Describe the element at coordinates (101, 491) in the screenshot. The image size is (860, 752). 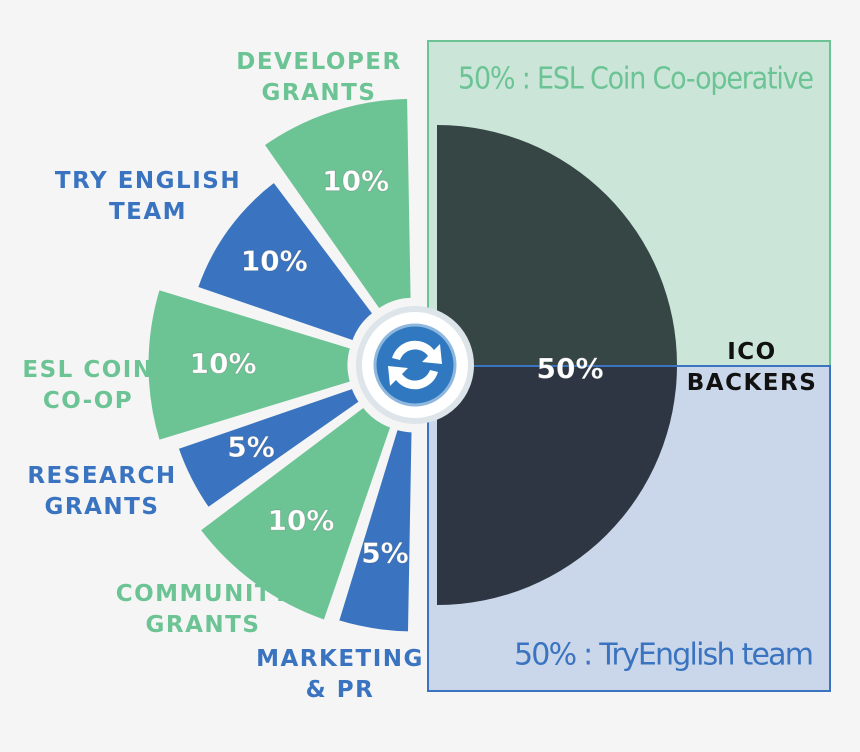
I see `category-label: RESEARCH GRANTS` at that location.